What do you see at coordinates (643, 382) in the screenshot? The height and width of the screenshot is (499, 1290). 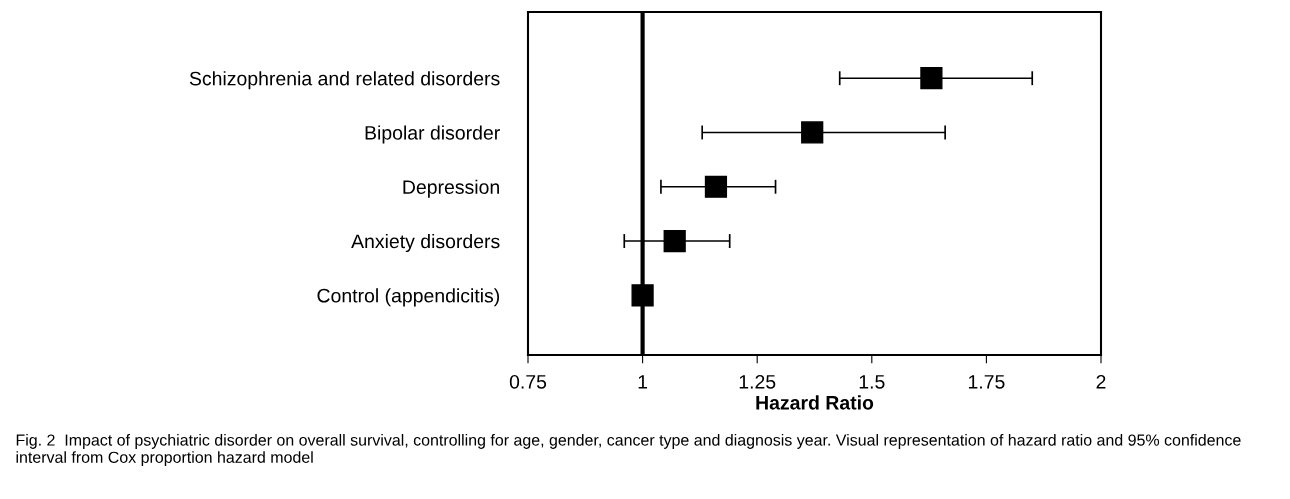 I see `x-tick-label: 1` at bounding box center [643, 382].